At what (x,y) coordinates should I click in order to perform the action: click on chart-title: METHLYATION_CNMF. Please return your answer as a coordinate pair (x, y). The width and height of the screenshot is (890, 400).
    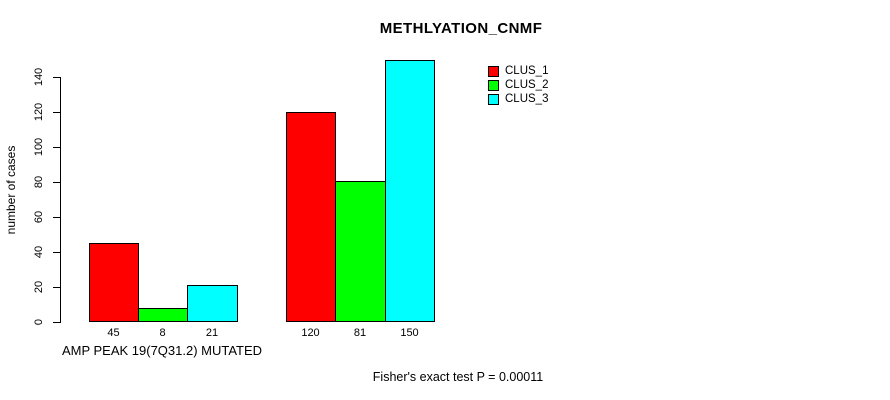
    Looking at the image, I should click on (461, 28).